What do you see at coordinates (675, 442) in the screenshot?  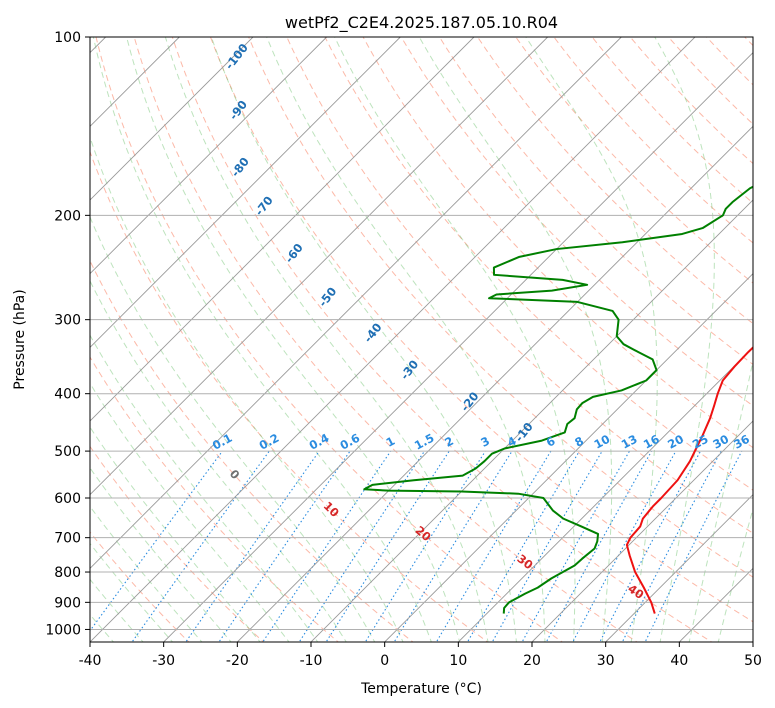 I see `mixing-ratio-label: 20` at bounding box center [675, 442].